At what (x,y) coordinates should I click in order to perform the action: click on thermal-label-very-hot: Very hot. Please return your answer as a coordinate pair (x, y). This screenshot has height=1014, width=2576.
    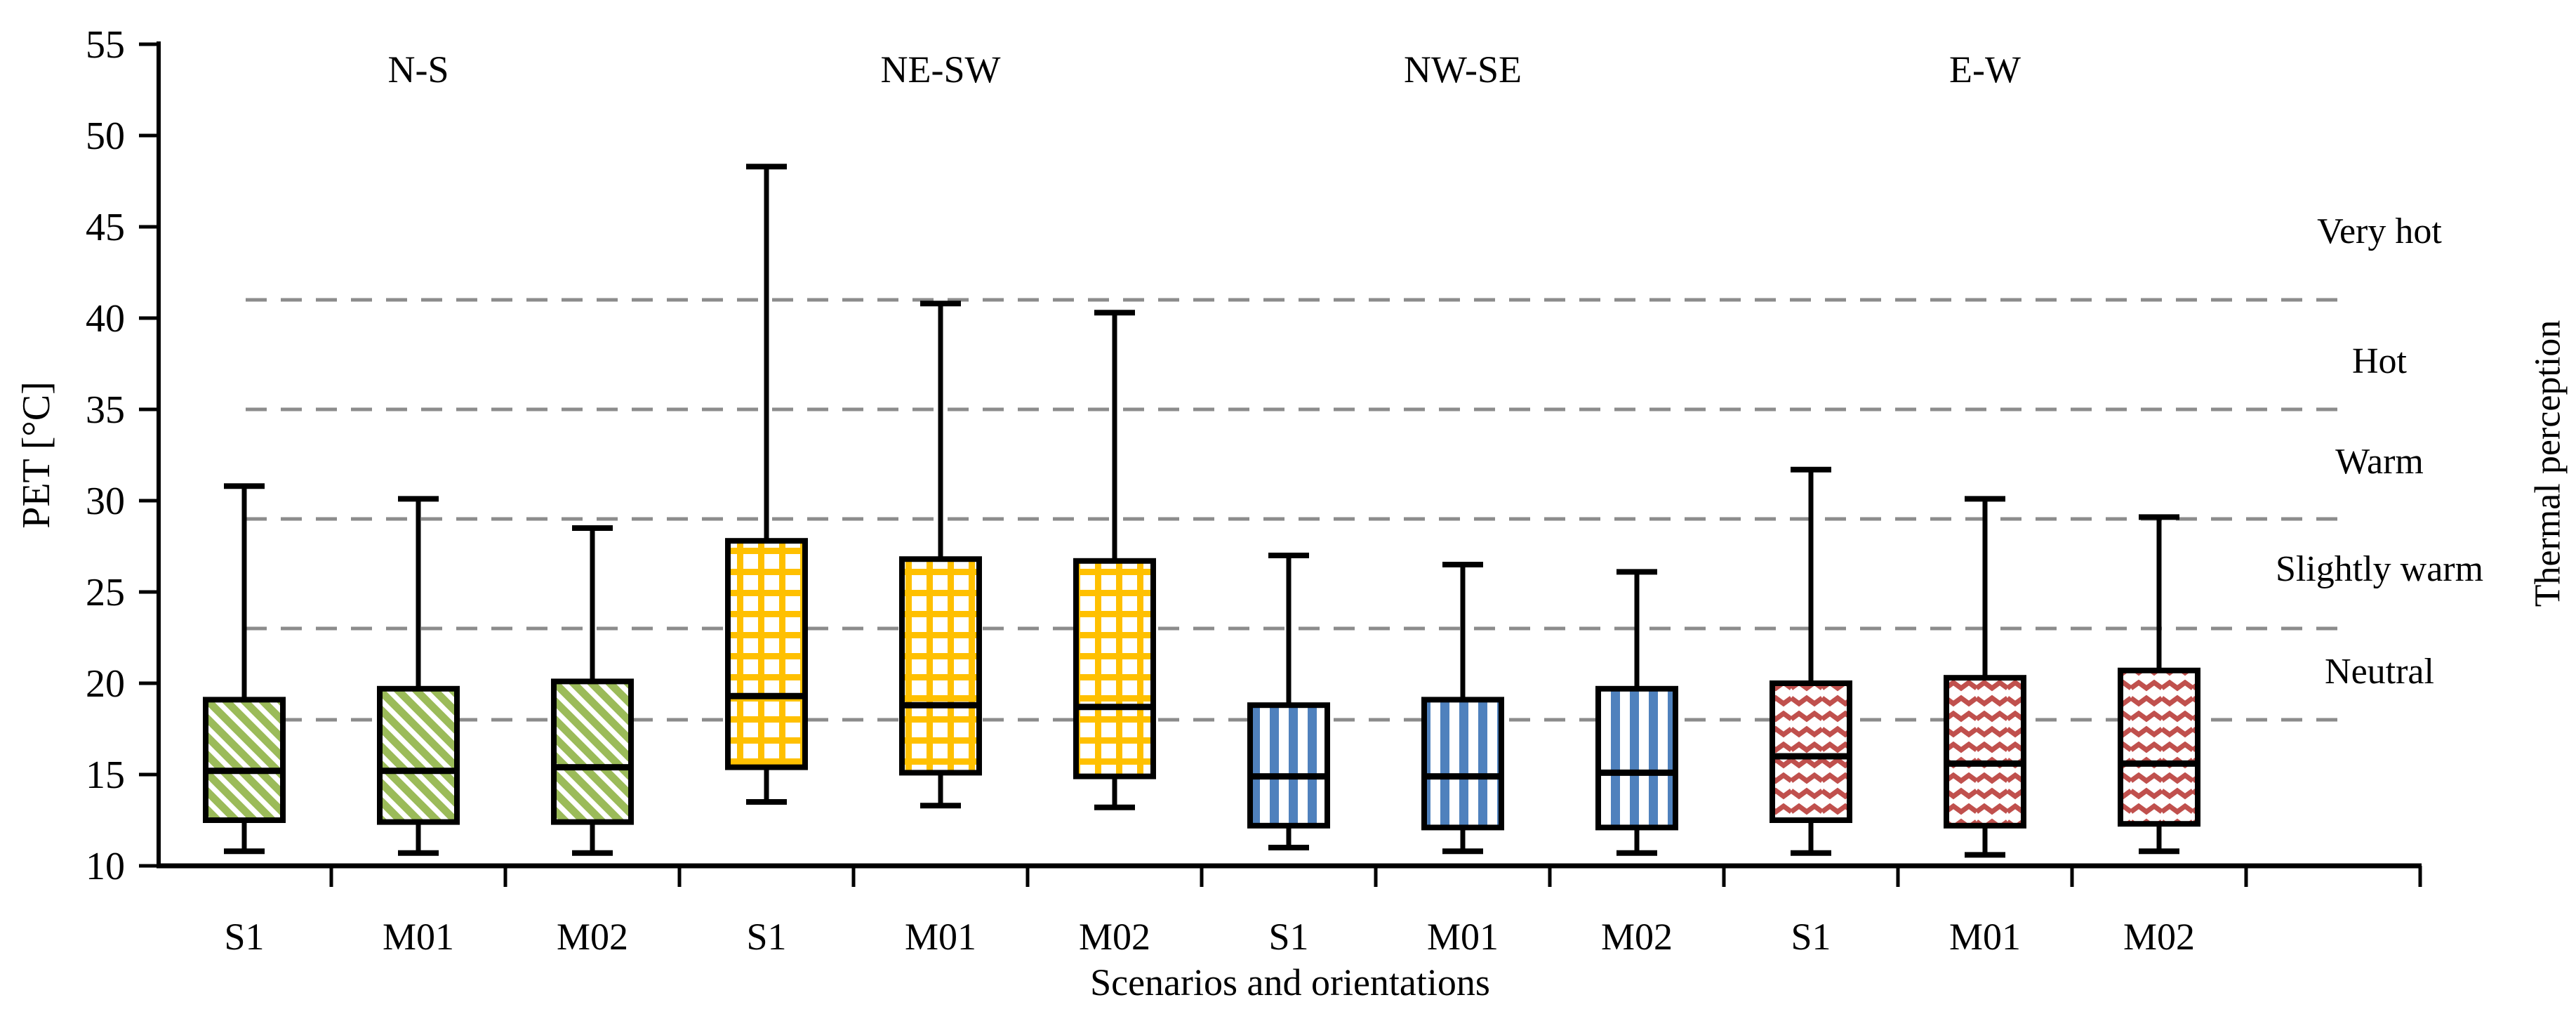
    Looking at the image, I should click on (2380, 231).